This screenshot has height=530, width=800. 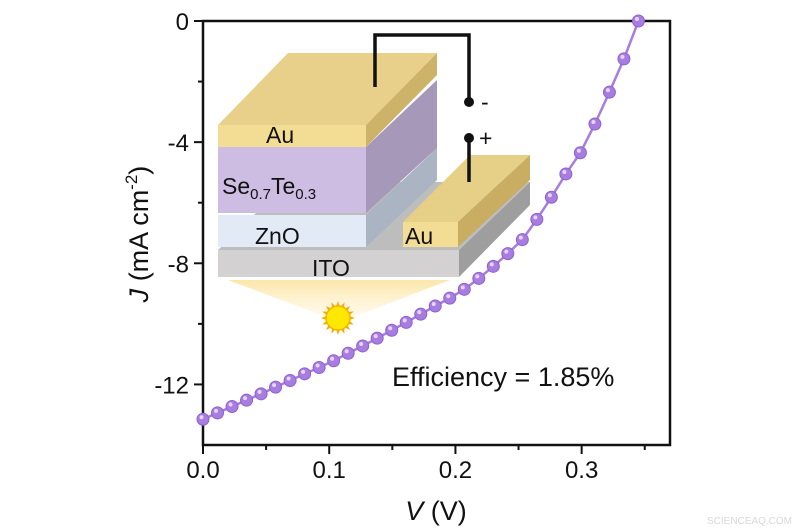 I want to click on layer-label-ito: ITO, so click(x=331, y=268).